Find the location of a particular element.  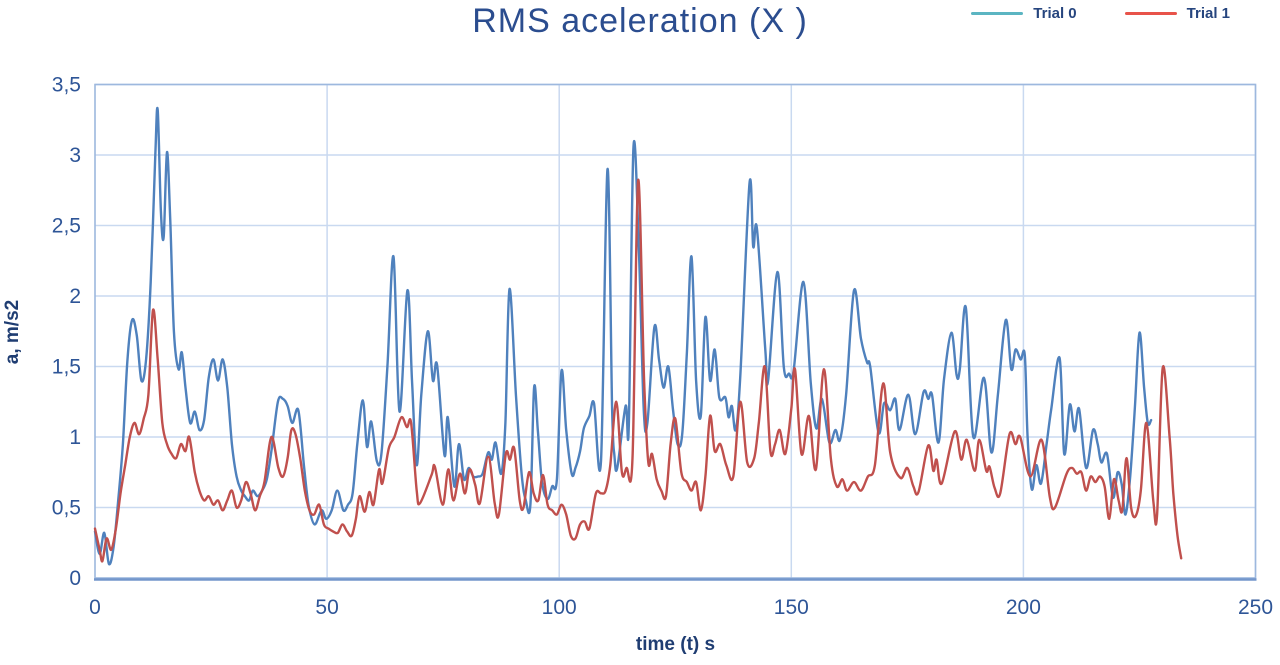

trial-1-line-swatch is located at coordinates (1150, 13).